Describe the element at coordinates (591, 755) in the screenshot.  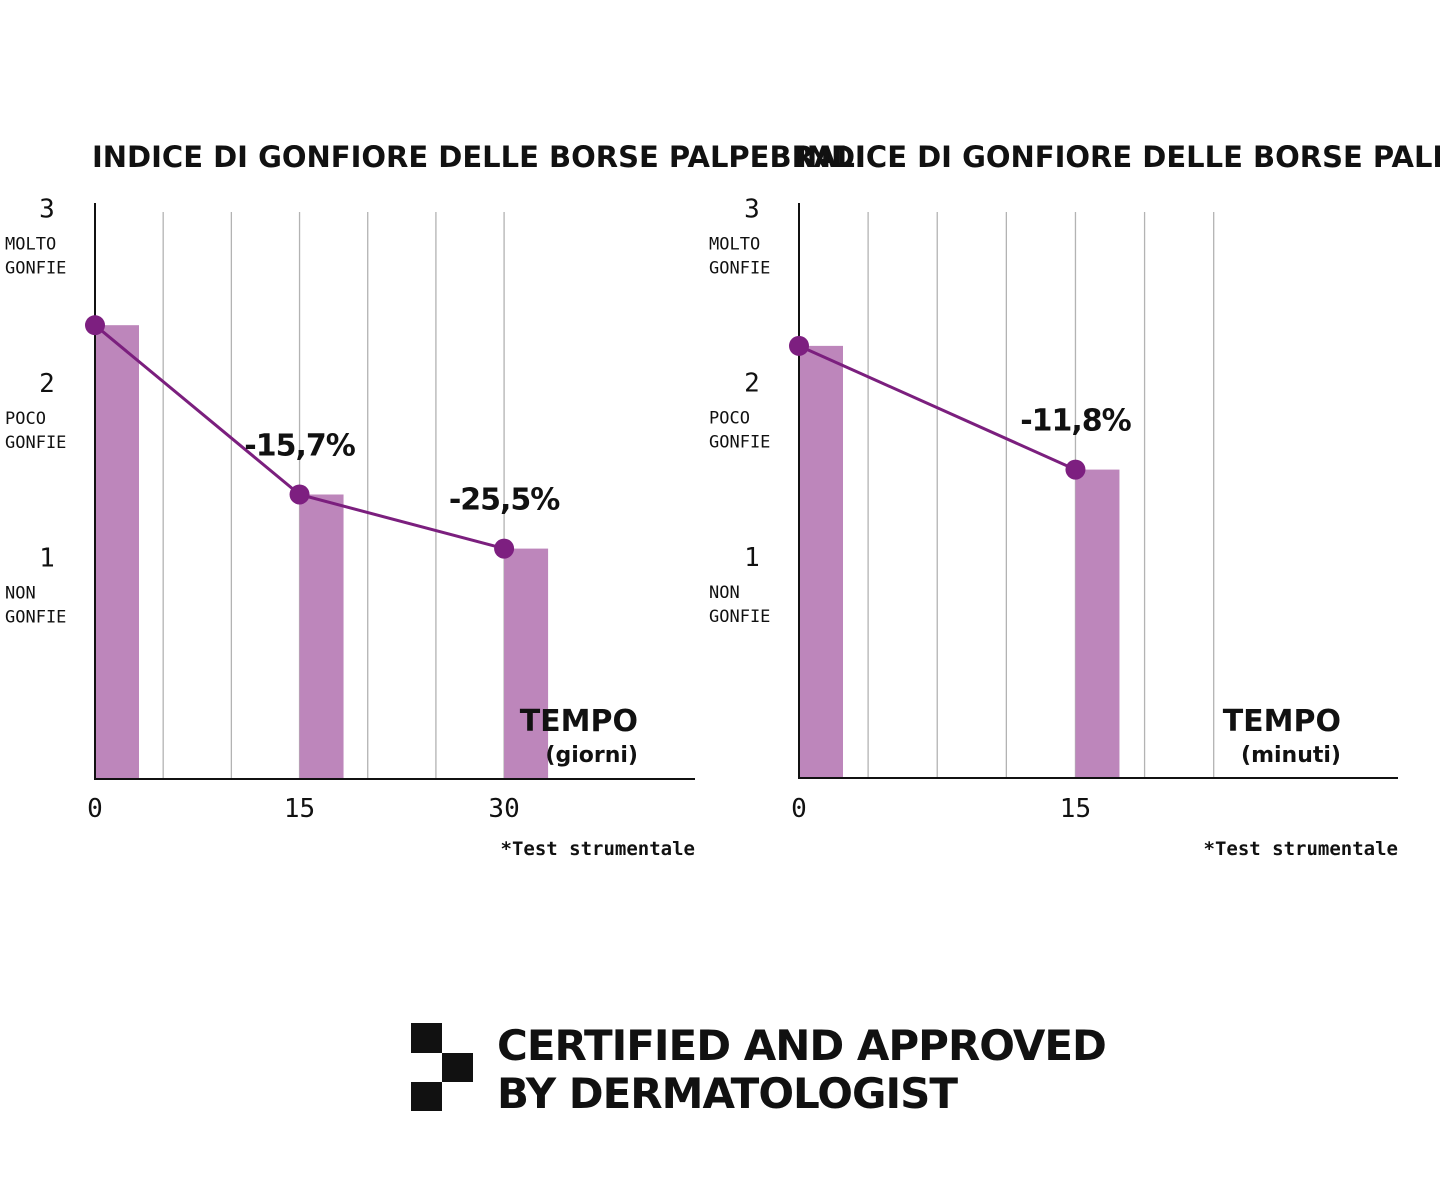
I see `x-axis-unit: (giorni)` at that location.